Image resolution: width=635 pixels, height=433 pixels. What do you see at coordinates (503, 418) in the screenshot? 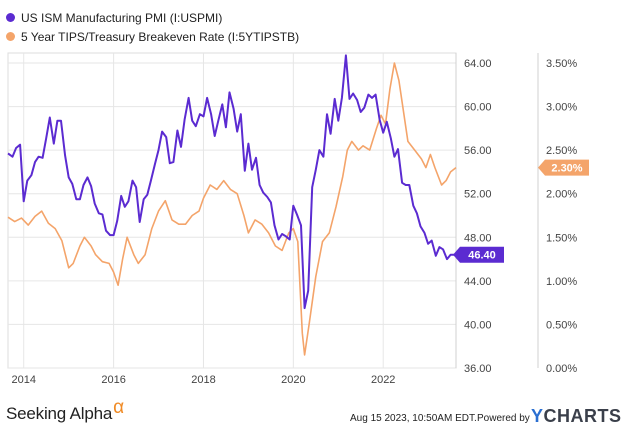
I see `powered-by-label: Powered by` at bounding box center [503, 418].